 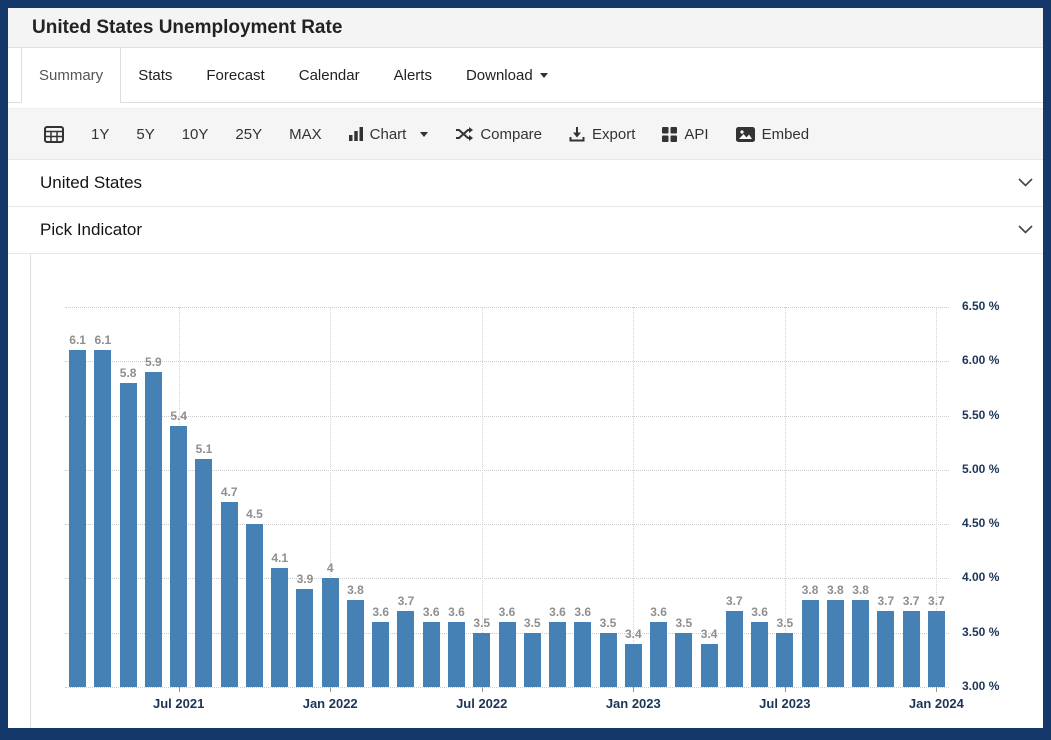 What do you see at coordinates (235, 75) in the screenshot?
I see `tab-forecast: Forecast` at bounding box center [235, 75].